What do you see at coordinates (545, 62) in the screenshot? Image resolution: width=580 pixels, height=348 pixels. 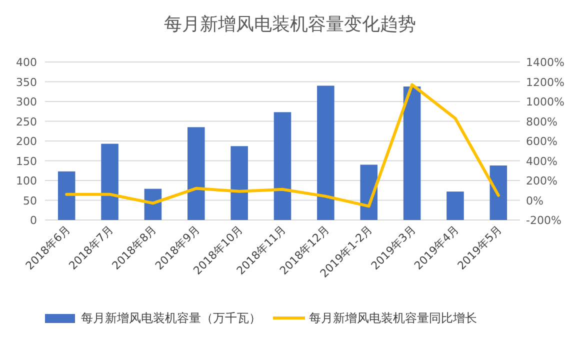 I see `y2-tick-label: 1400%` at bounding box center [545, 62].